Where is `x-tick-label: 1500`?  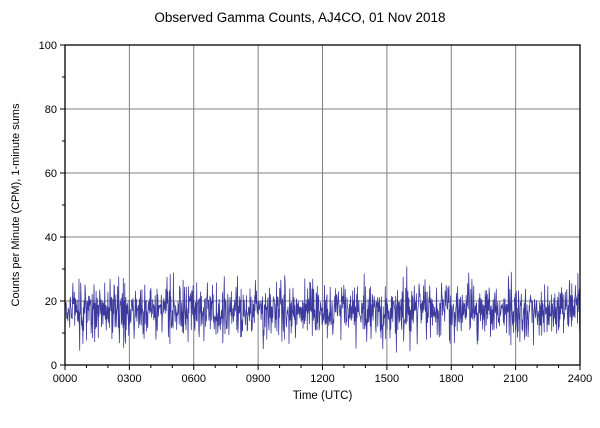 x-tick-label: 1500 is located at coordinates (387, 379).